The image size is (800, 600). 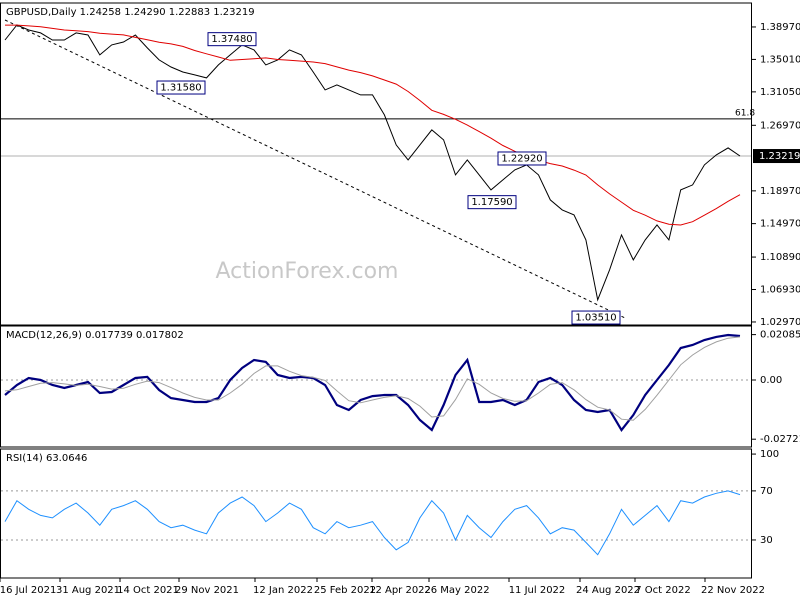 I want to click on watermark: ActionForex.com, so click(x=307, y=271).